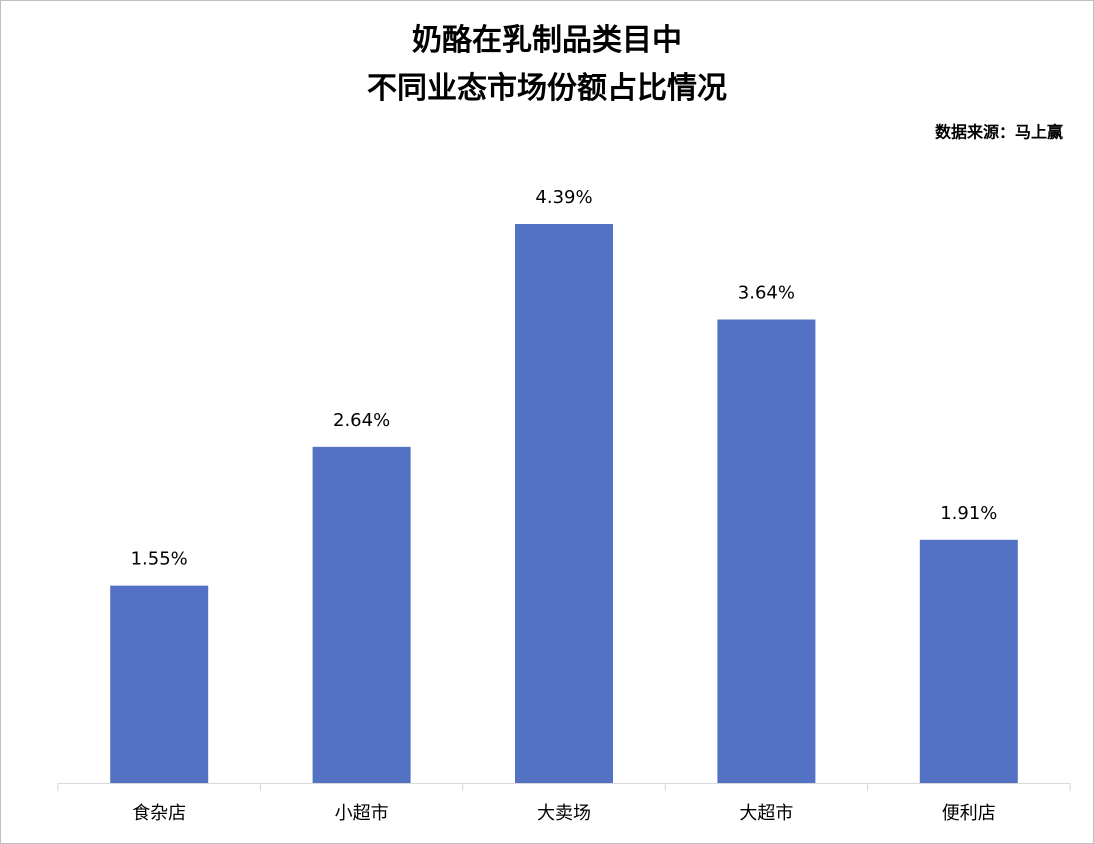 The height and width of the screenshot is (844, 1094). I want to click on data-label: 1.91%, so click(968, 513).